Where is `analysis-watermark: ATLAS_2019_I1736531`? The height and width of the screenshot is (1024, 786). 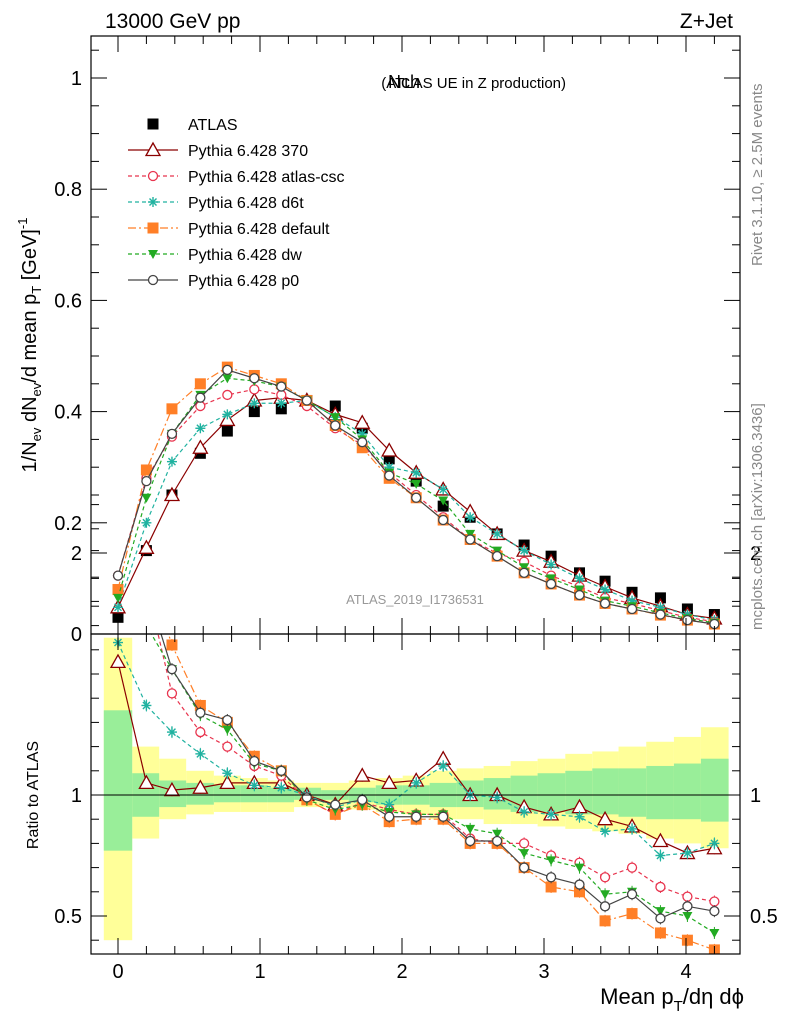
analysis-watermark: ATLAS_2019_I1736531 is located at coordinates (415, 599).